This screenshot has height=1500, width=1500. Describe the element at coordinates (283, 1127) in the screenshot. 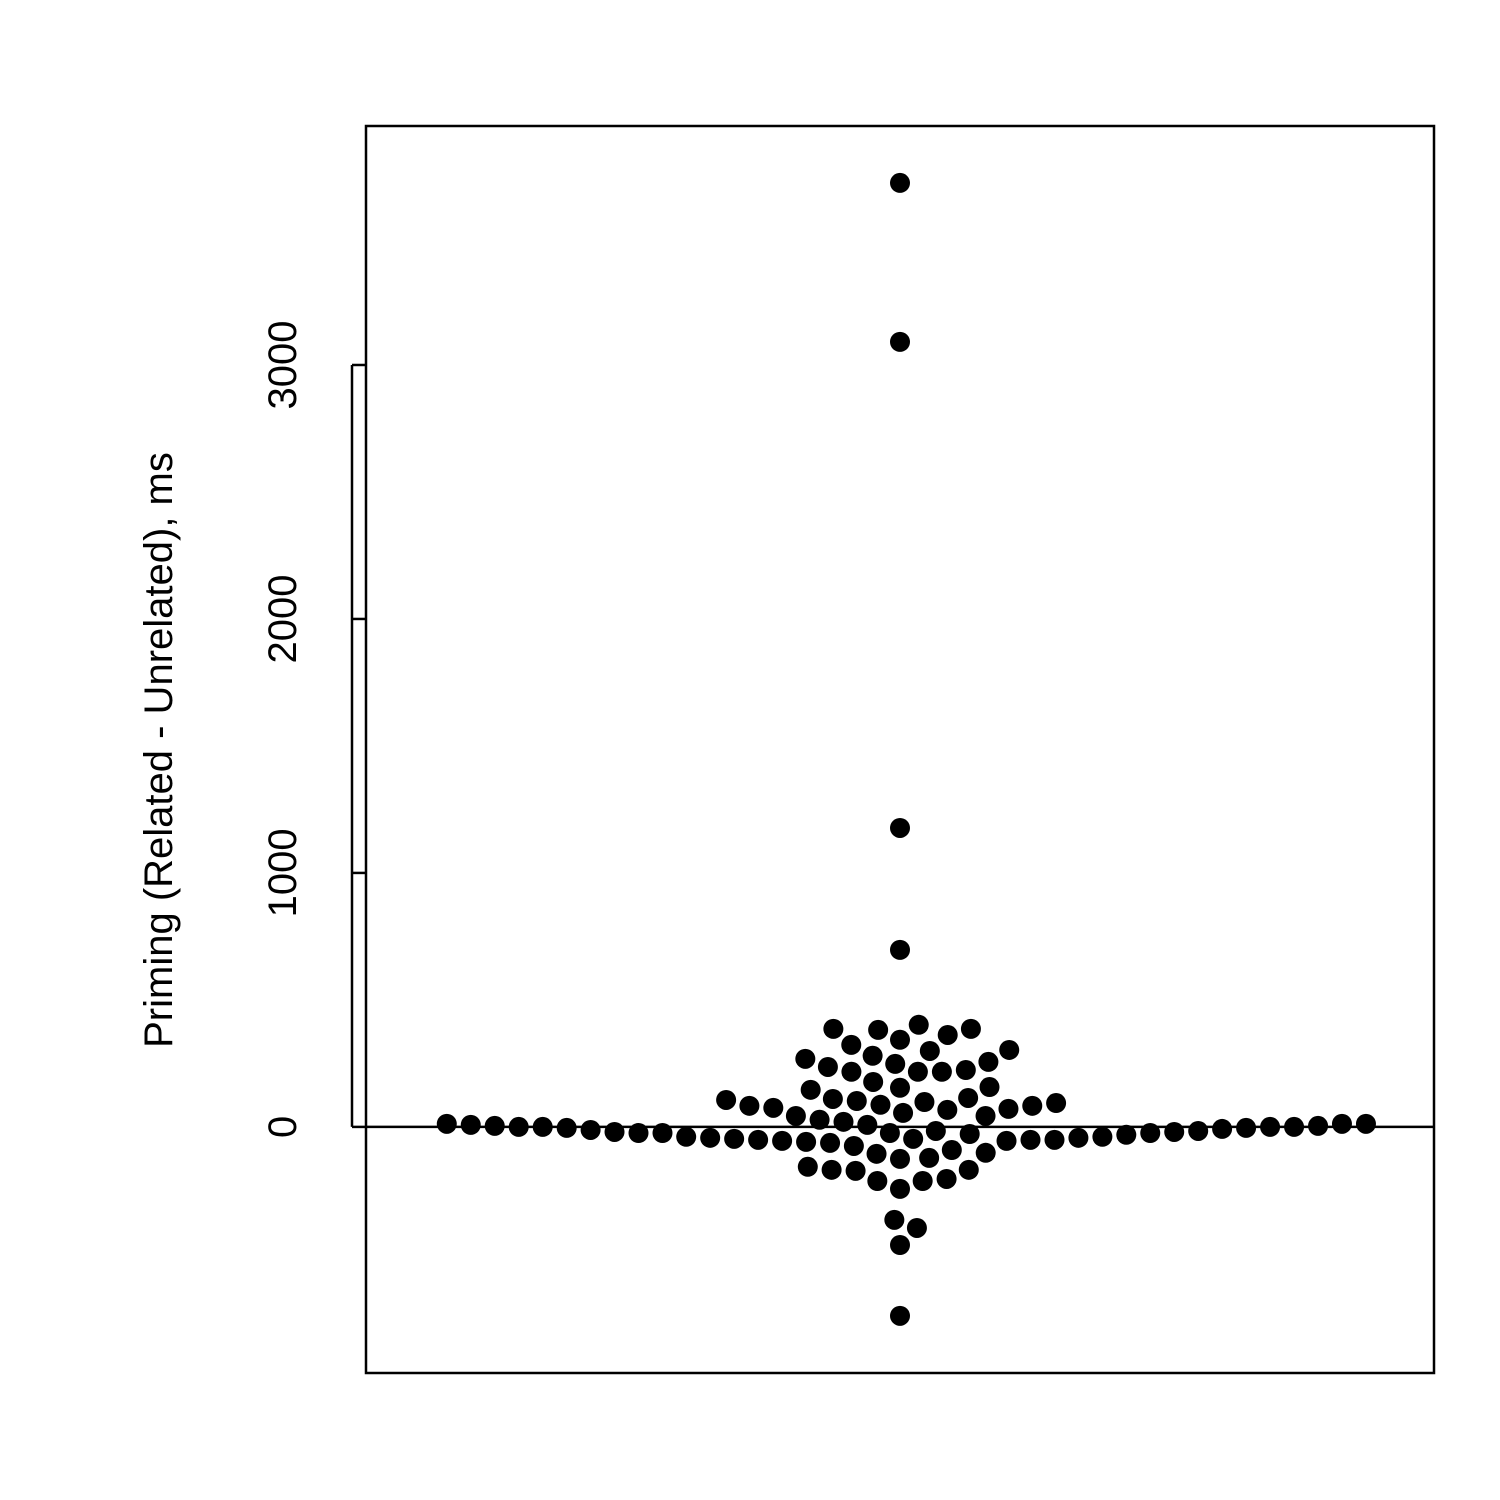

I see `y-tick-label: 0` at that location.